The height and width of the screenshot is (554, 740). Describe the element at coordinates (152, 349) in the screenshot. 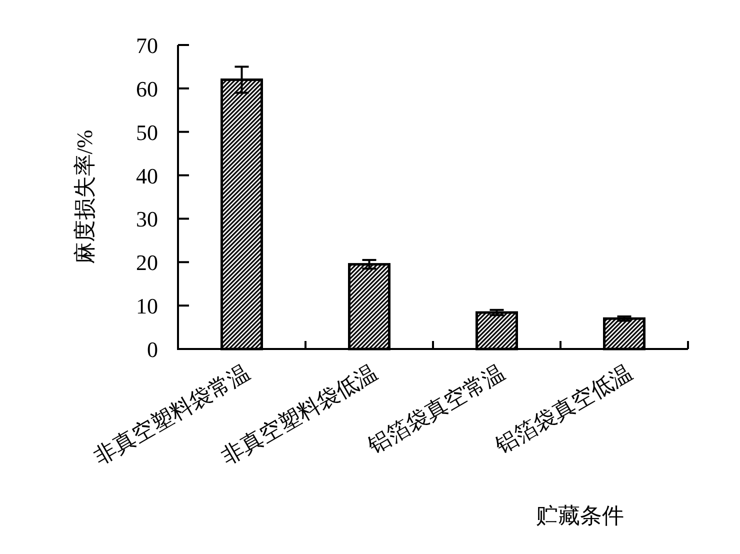

I see `y-tick-label: 0` at that location.